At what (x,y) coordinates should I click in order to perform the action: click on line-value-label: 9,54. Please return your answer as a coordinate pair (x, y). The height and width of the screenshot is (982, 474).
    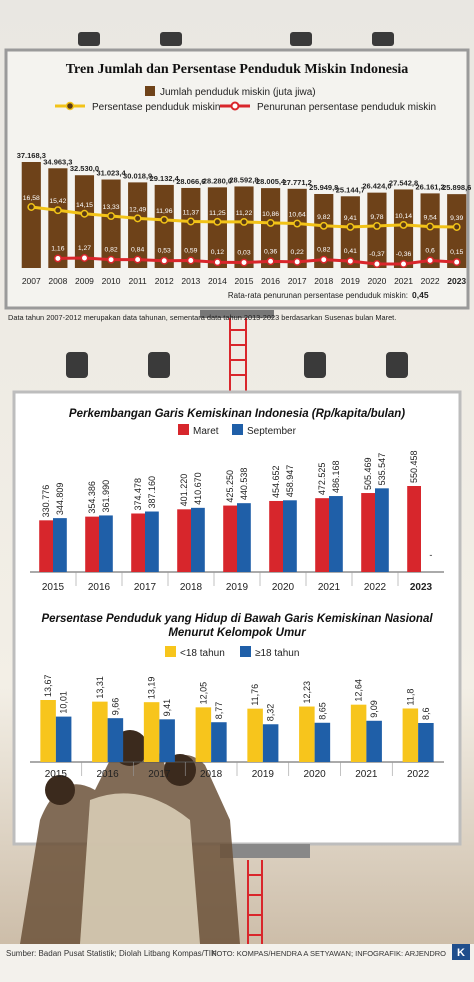
    Looking at the image, I should click on (430, 218).